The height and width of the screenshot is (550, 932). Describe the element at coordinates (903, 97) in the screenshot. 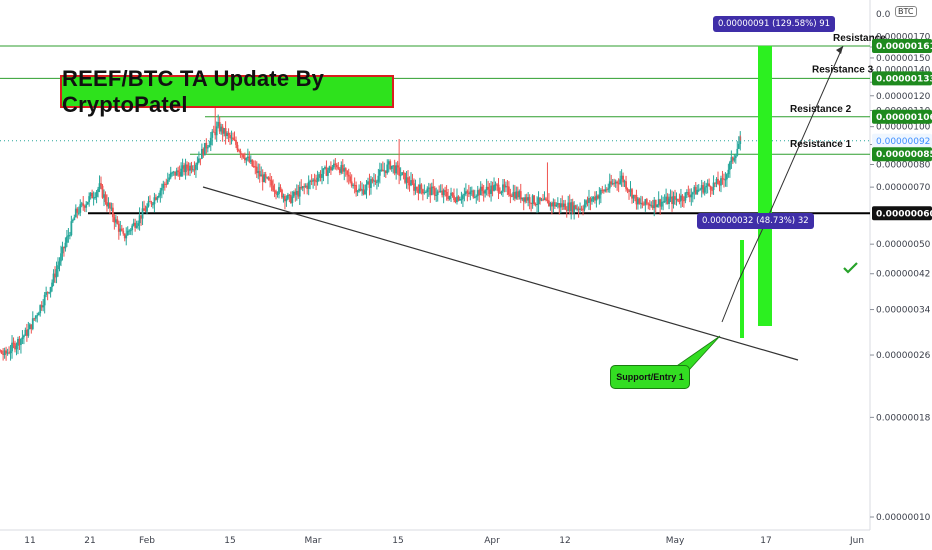

I see `y-tick-label: 0.00000120` at that location.